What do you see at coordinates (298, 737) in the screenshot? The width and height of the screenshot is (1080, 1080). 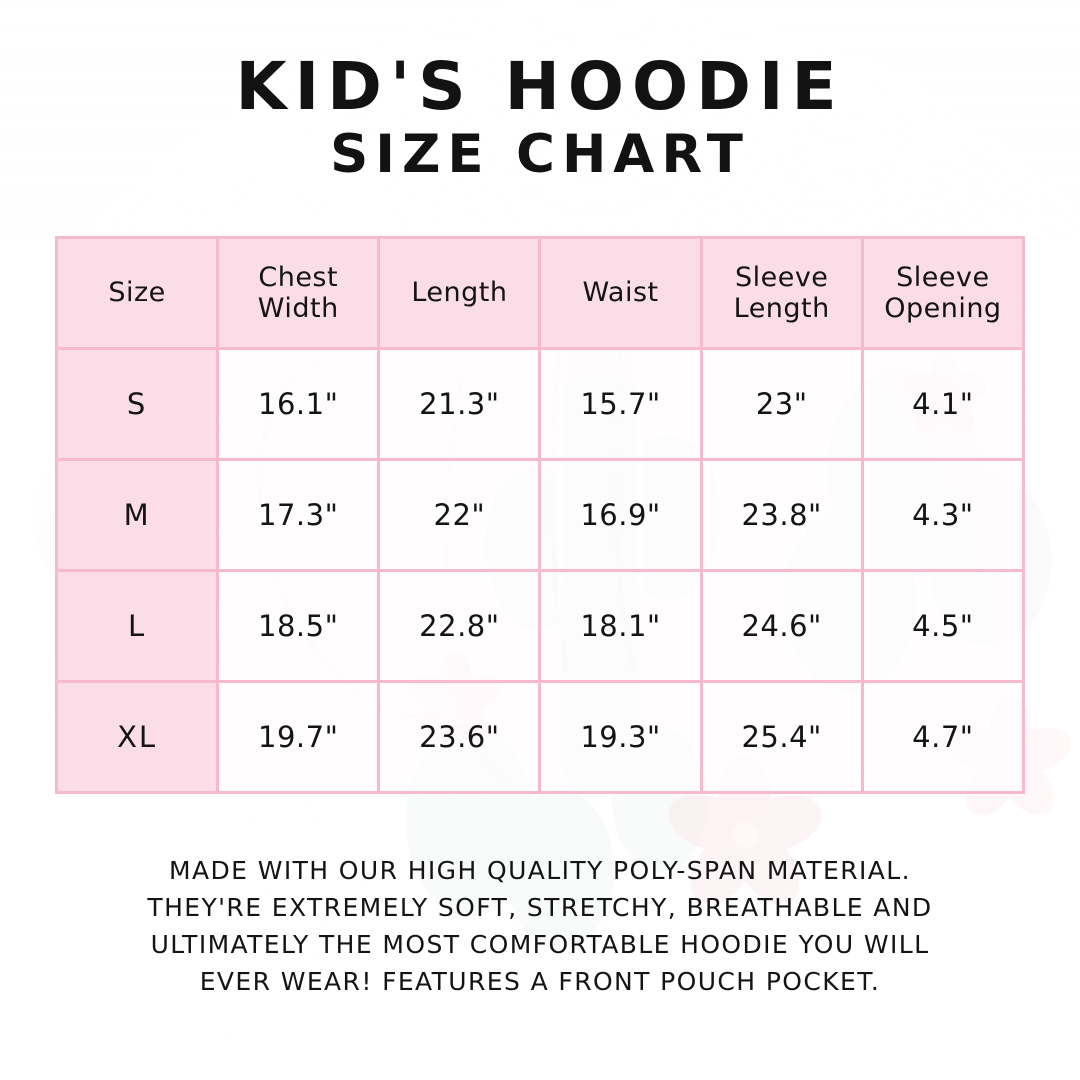 I see `cell-chest-width: 19.7"` at bounding box center [298, 737].